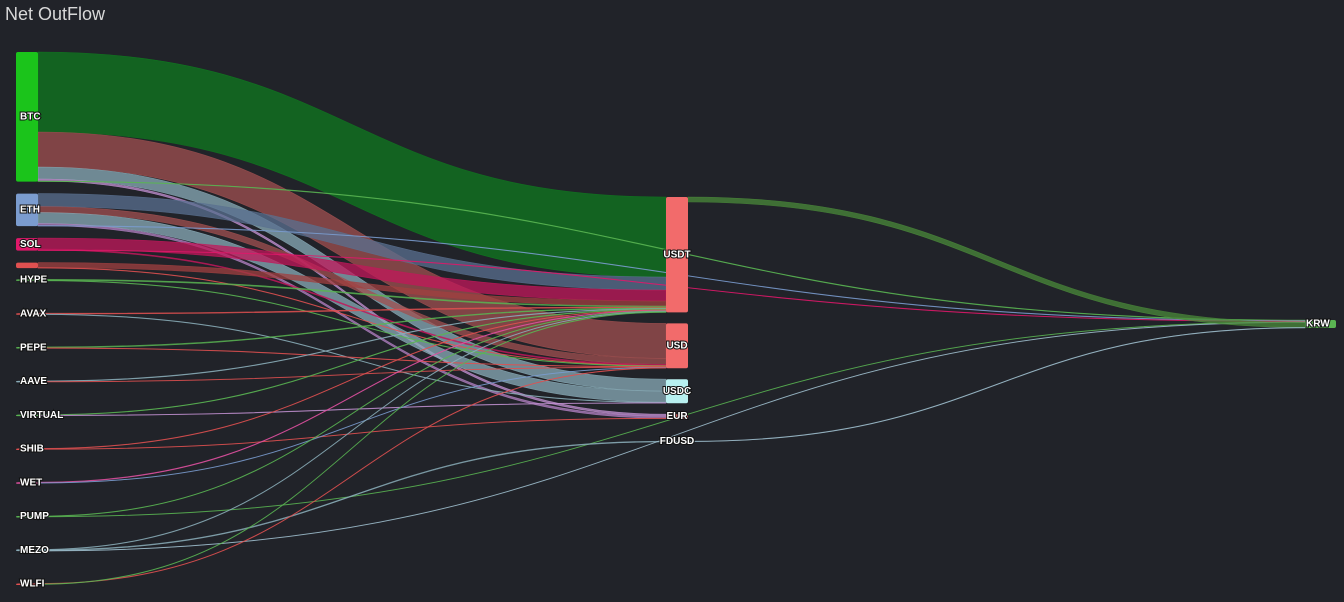 The height and width of the screenshot is (602, 1344). I want to click on node-label: SHIB, so click(32, 449).